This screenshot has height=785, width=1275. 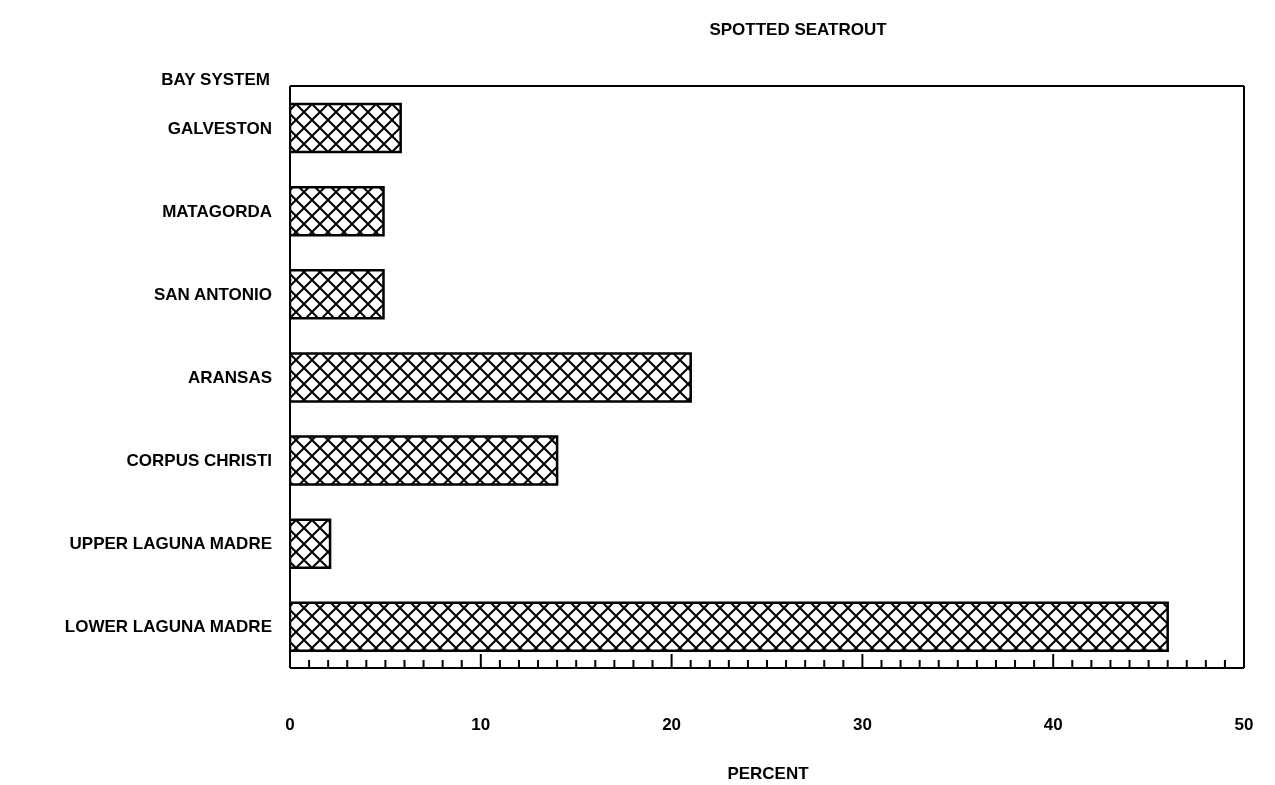 What do you see at coordinates (199, 461) in the screenshot?
I see `y-tick-label: CORPUS CHRISTI` at bounding box center [199, 461].